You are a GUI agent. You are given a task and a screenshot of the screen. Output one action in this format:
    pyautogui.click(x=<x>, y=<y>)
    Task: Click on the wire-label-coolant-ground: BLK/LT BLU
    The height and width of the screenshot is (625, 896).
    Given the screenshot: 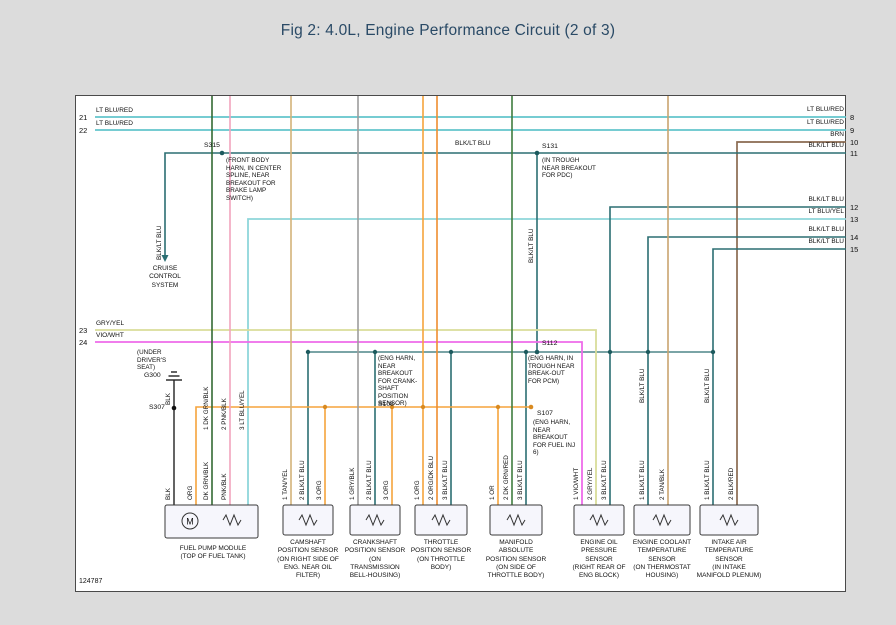 What is the action you would take?
    pyautogui.click(x=642, y=385)
    